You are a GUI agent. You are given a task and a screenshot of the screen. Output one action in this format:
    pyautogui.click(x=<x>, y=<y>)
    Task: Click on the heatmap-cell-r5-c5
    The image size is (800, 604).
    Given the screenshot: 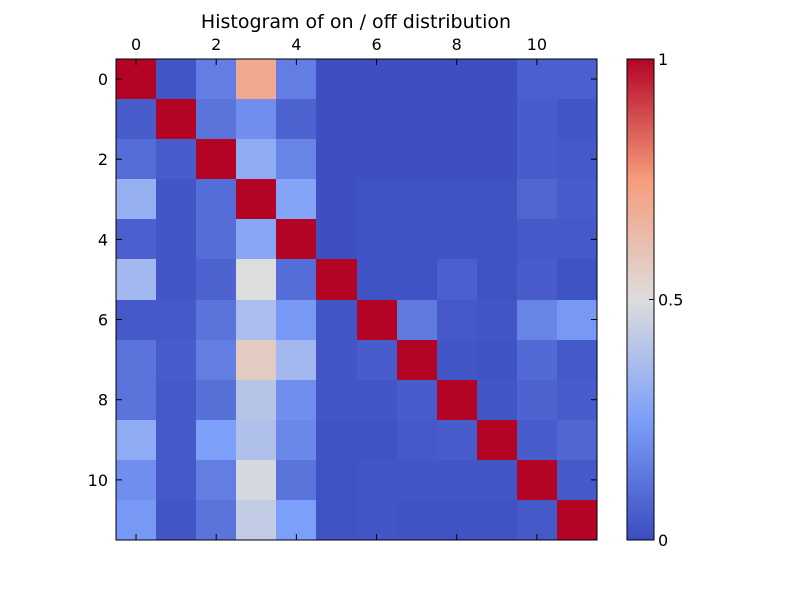 What is the action you would take?
    pyautogui.click(x=336, y=279)
    